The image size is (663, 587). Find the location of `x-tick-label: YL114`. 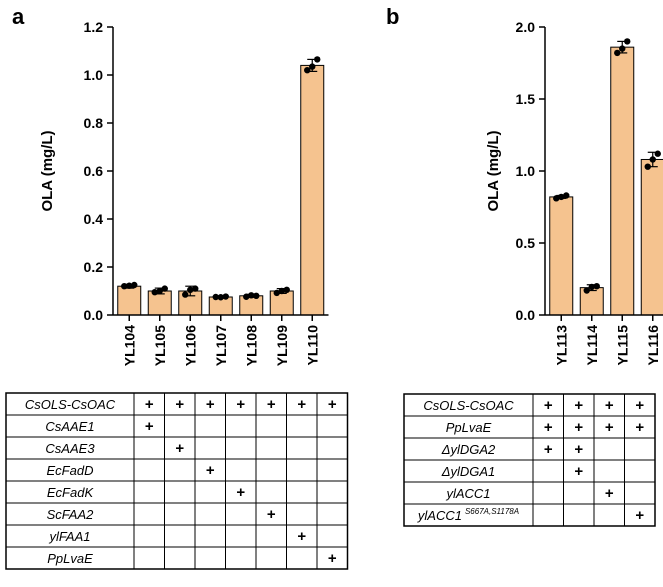

x-tick-label: YL114 is located at coordinates (592, 345).